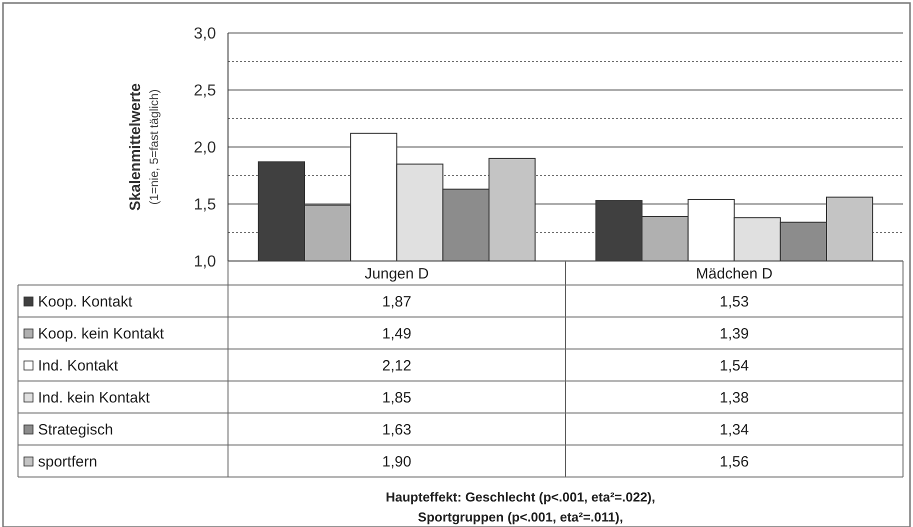  What do you see at coordinates (734, 365) in the screenshot?
I see `data-label: 1,54` at bounding box center [734, 365].